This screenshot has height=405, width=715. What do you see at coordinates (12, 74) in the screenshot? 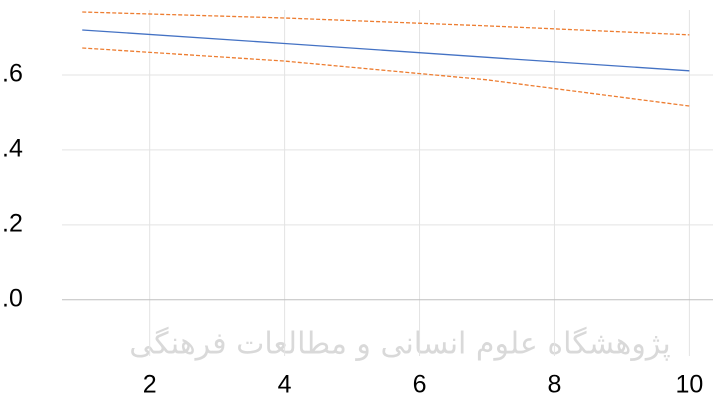
I see `y-tick-label: .6` at bounding box center [12, 74].